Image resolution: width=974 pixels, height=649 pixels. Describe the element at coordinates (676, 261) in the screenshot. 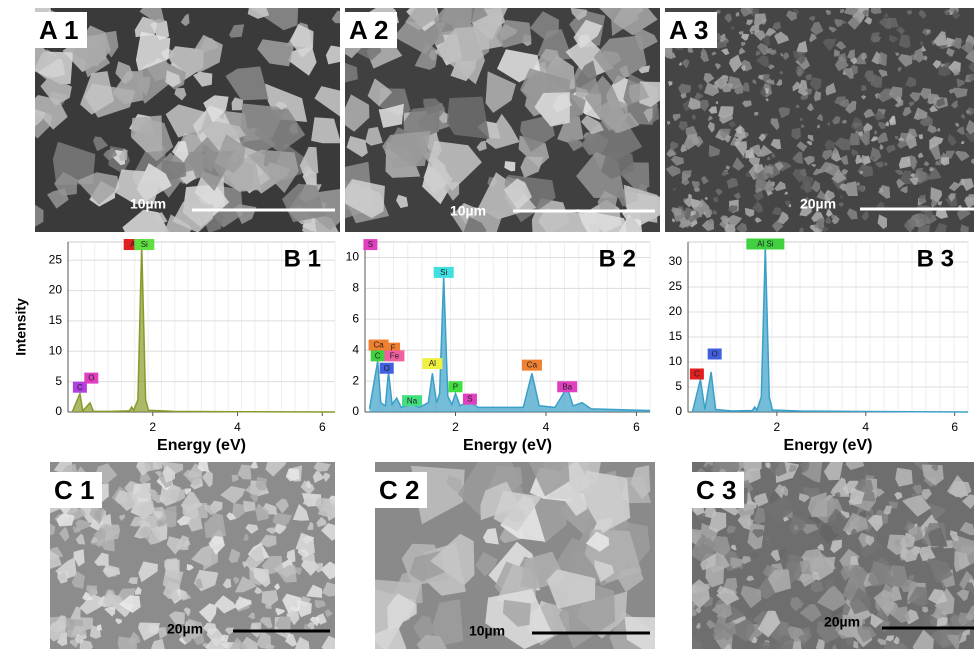

I see `y-tick-label: 30` at that location.